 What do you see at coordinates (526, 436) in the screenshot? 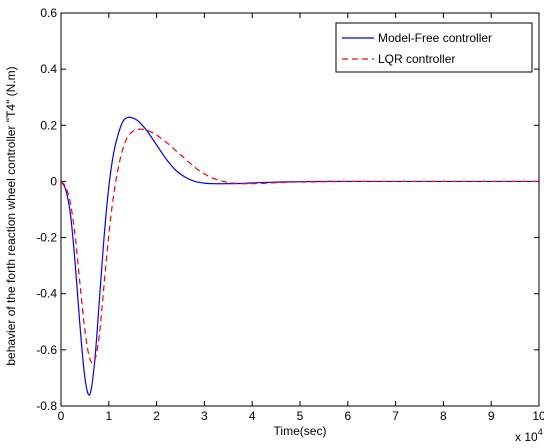
I see `x-axis-multiplier-base: x 10` at bounding box center [526, 436].